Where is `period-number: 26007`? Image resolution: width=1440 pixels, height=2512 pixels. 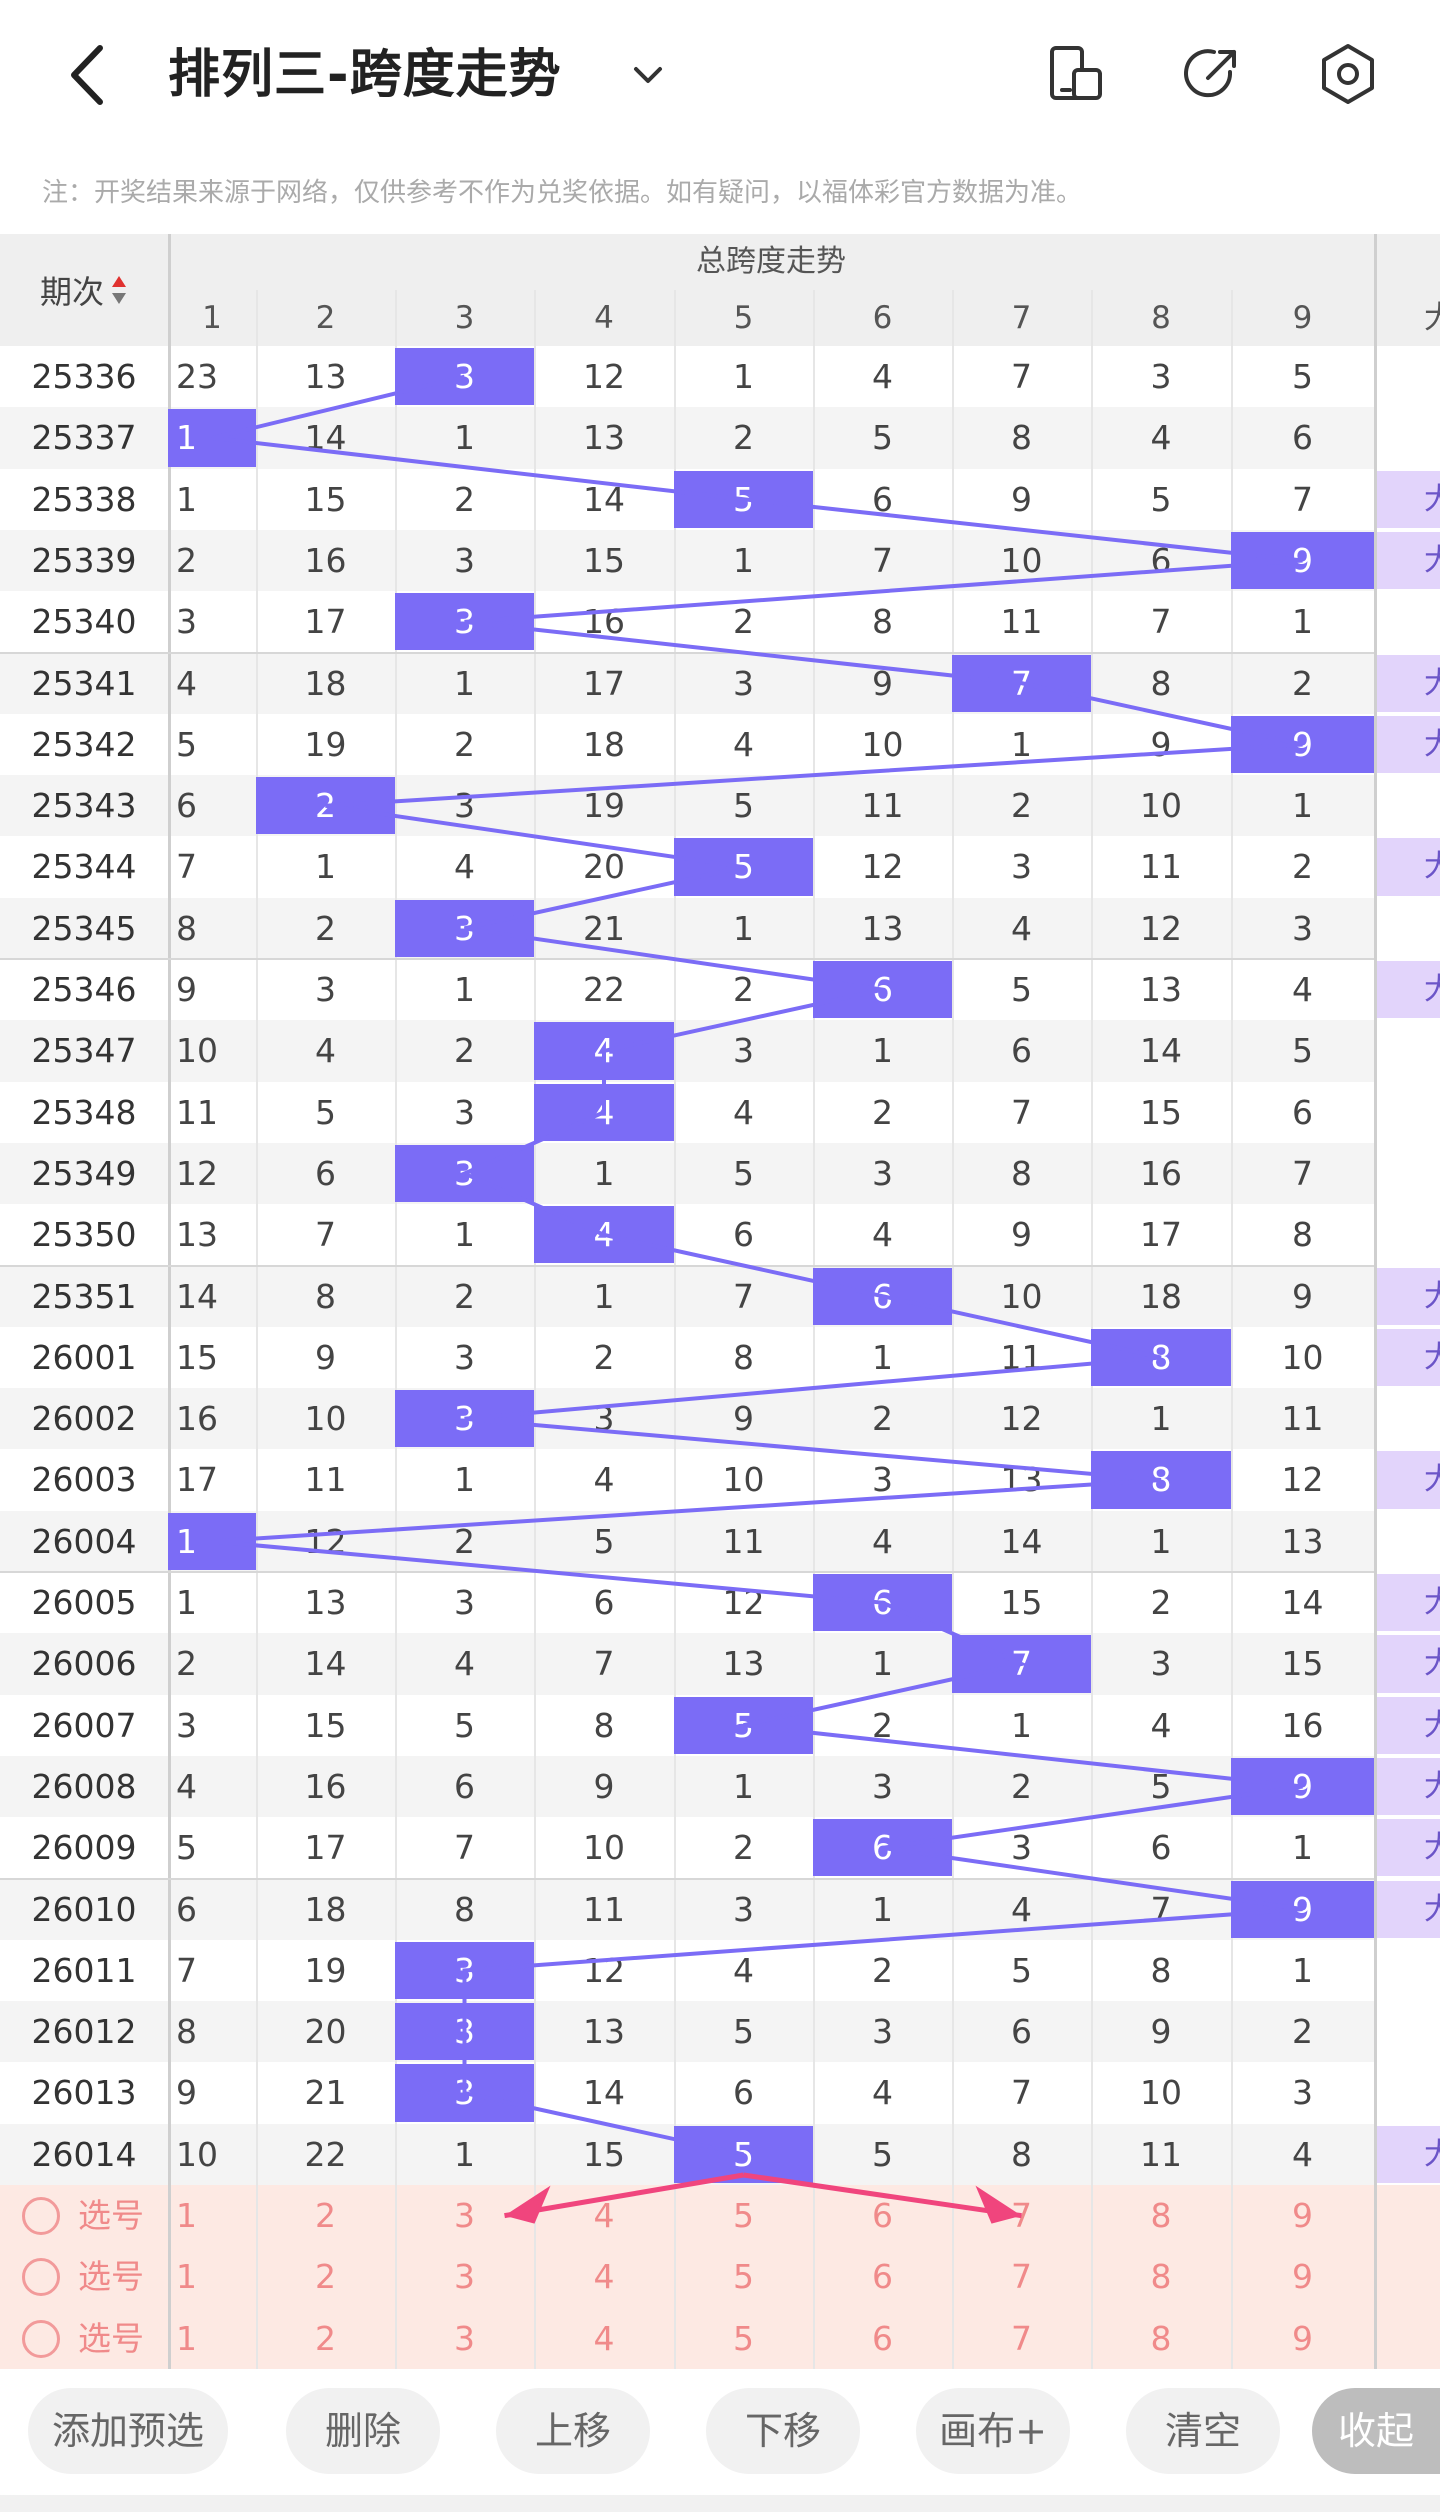 period-number: 26007 is located at coordinates (84, 1725).